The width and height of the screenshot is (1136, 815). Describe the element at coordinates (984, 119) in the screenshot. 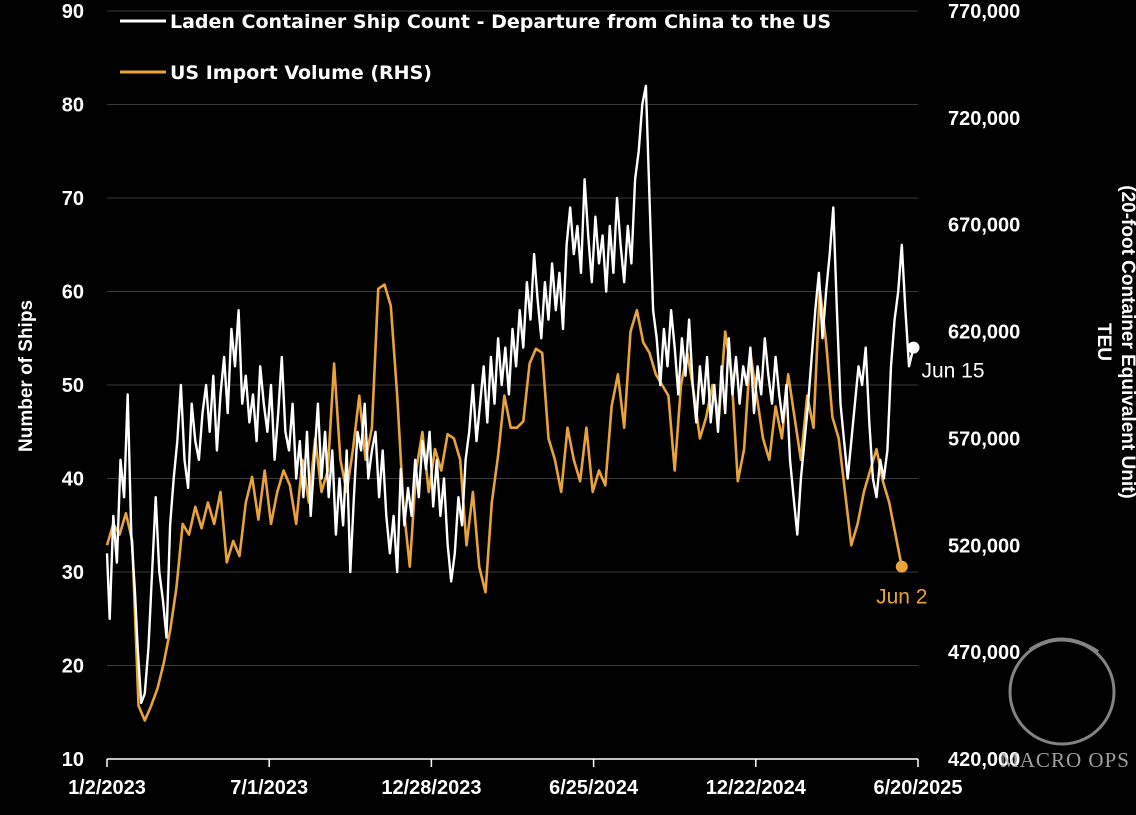

I see `y2-tick-label: 720,000` at that location.